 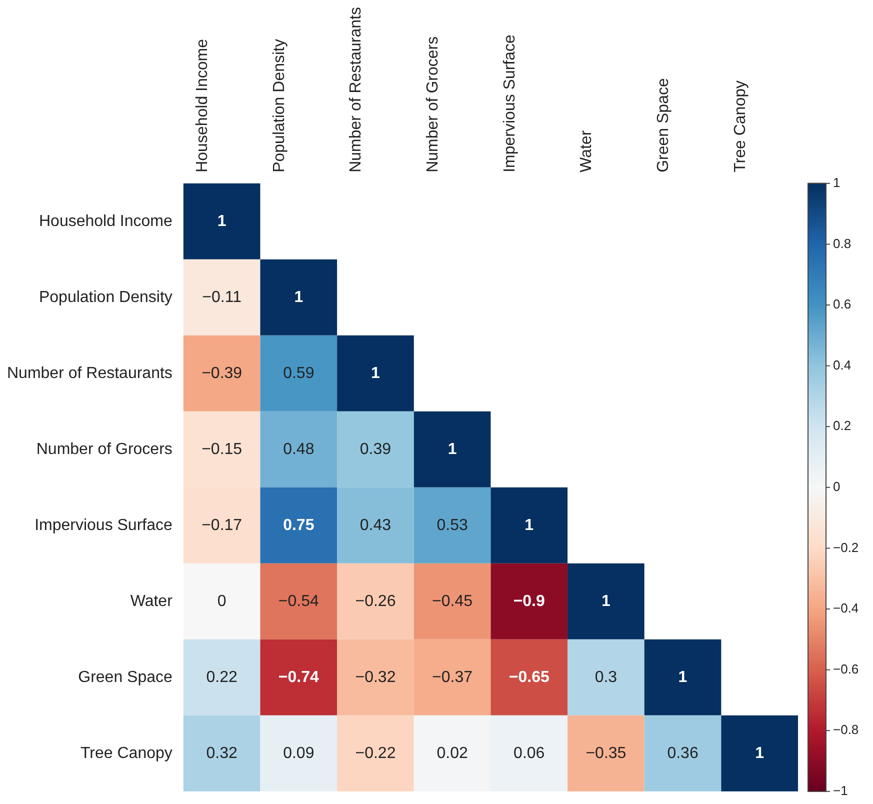 What do you see at coordinates (606, 753) in the screenshot?
I see `data-label: −0.35` at bounding box center [606, 753].